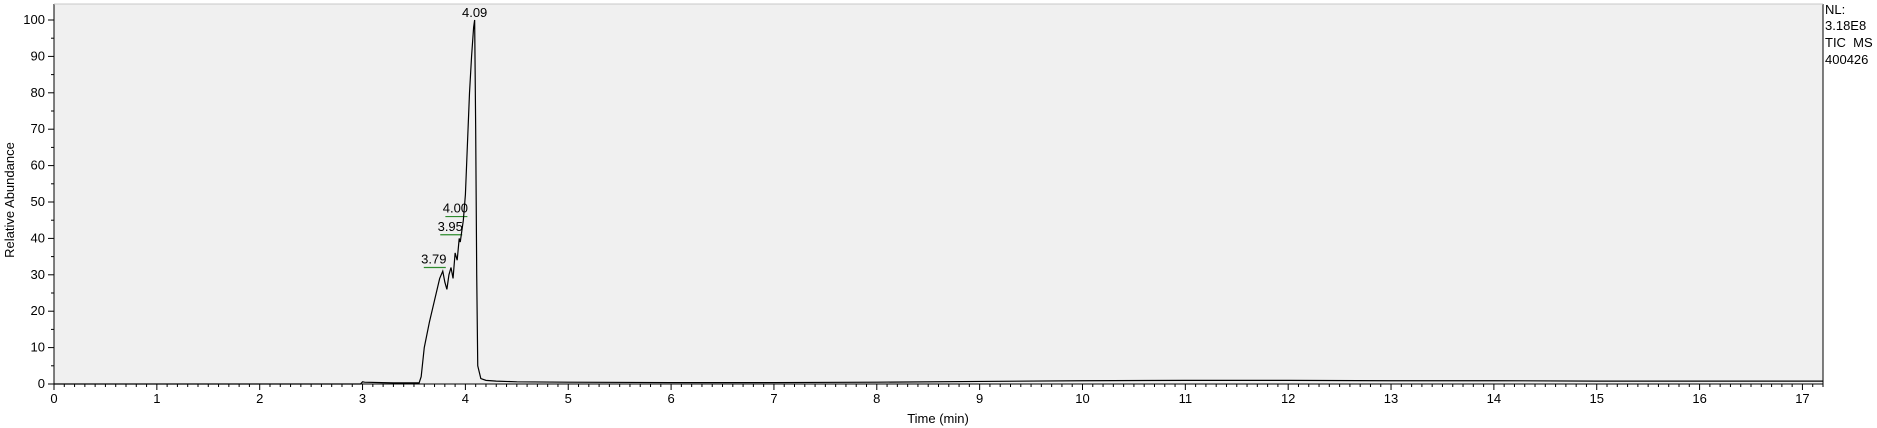 The width and height of the screenshot is (1877, 428). Describe the element at coordinates (876, 398) in the screenshot. I see `x-tick-label: 8` at that location.